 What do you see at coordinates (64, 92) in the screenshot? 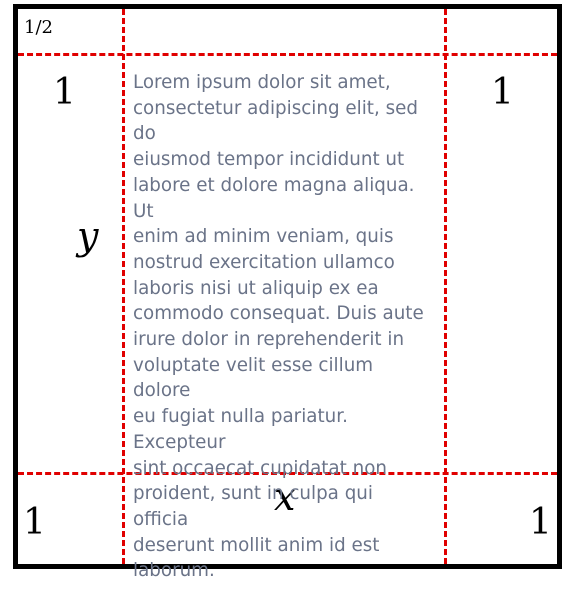
I see `top-left-value: 1` at bounding box center [64, 92].